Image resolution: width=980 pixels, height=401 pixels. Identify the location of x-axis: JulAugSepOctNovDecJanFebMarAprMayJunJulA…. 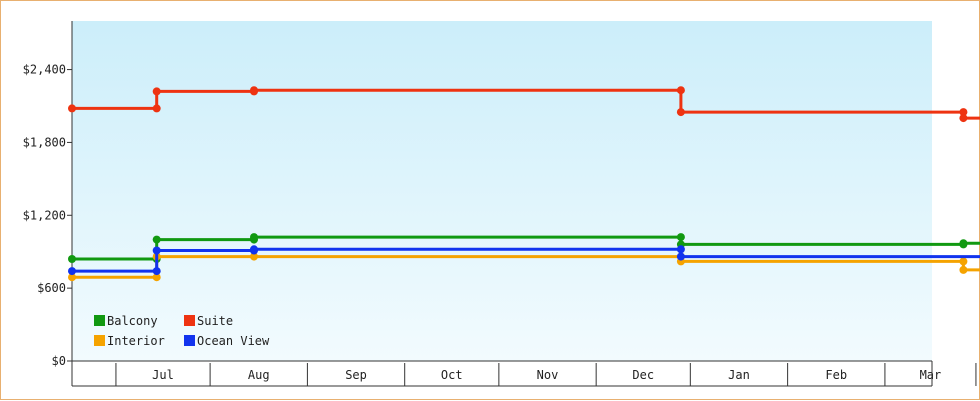
(524, 373).